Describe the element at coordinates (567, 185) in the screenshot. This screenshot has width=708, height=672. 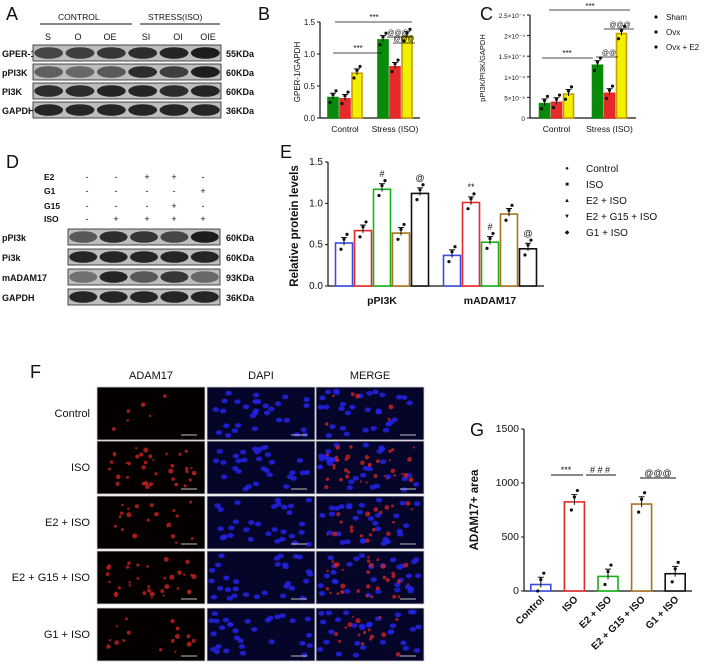
I see `legend-e-marker: ■` at that location.